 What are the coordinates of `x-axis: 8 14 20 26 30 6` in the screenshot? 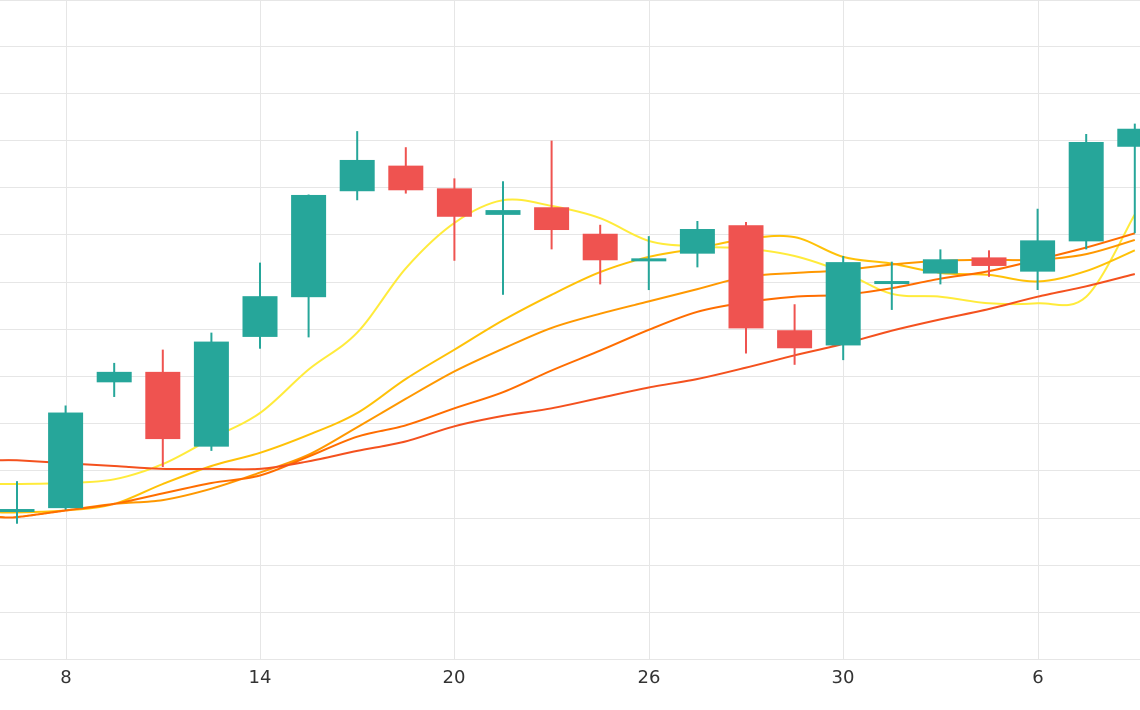 It's located at (551, 677).